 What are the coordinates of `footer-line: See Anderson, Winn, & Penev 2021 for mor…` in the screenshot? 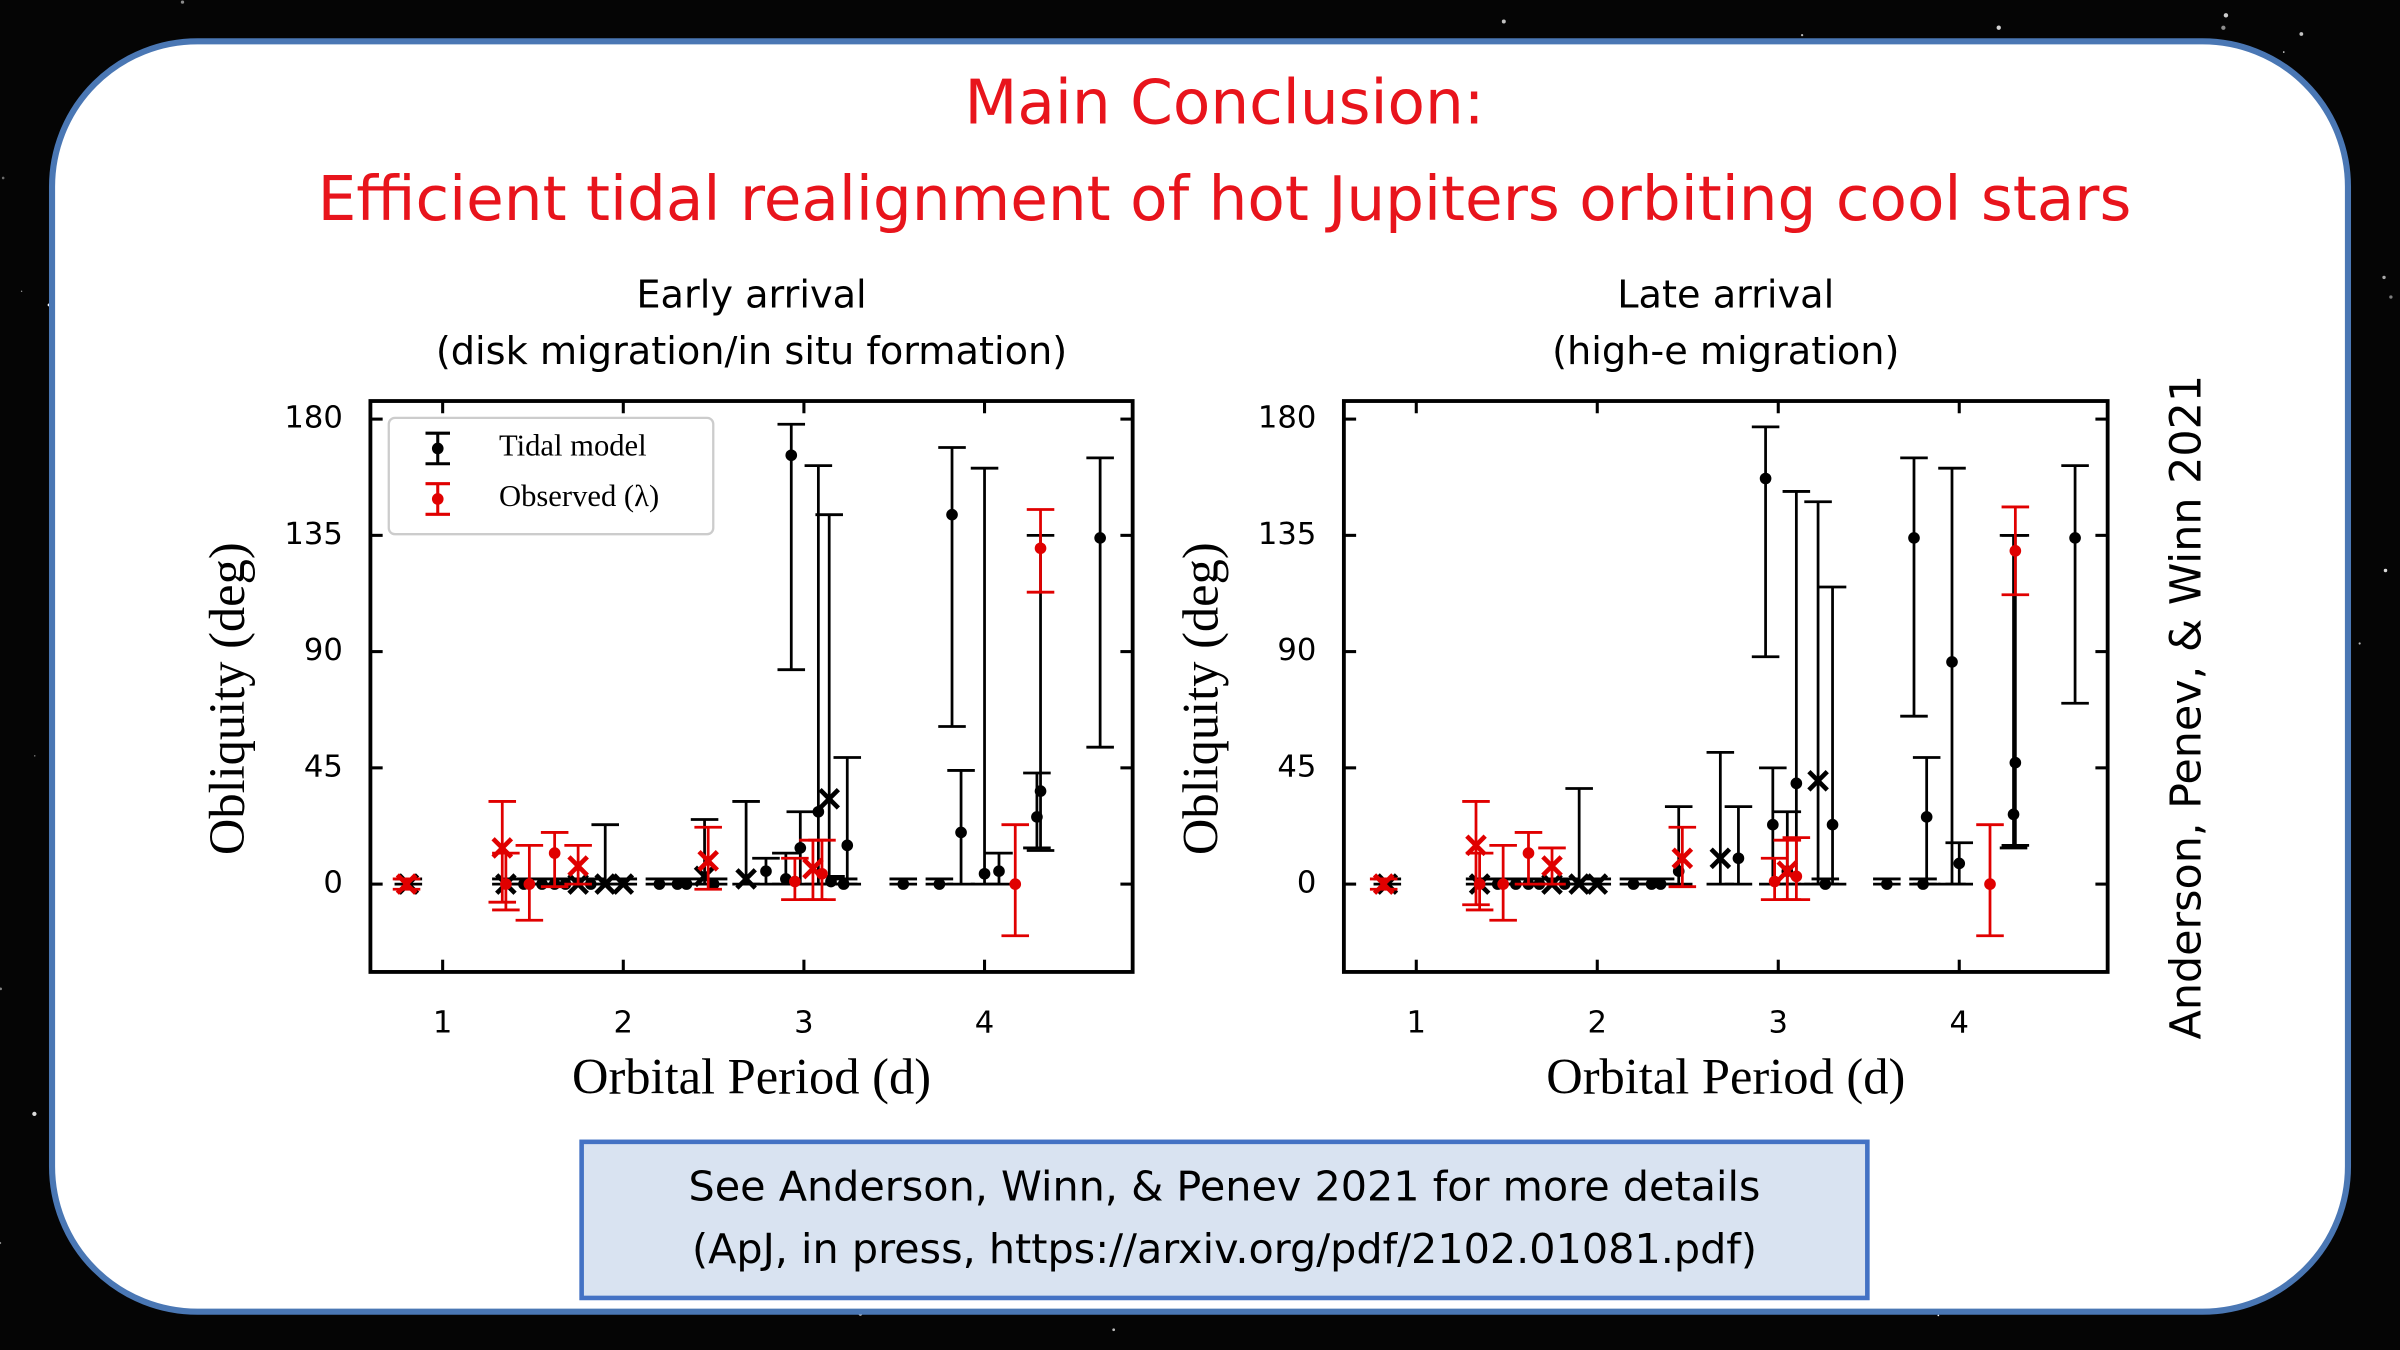 It's located at (1225, 1186).